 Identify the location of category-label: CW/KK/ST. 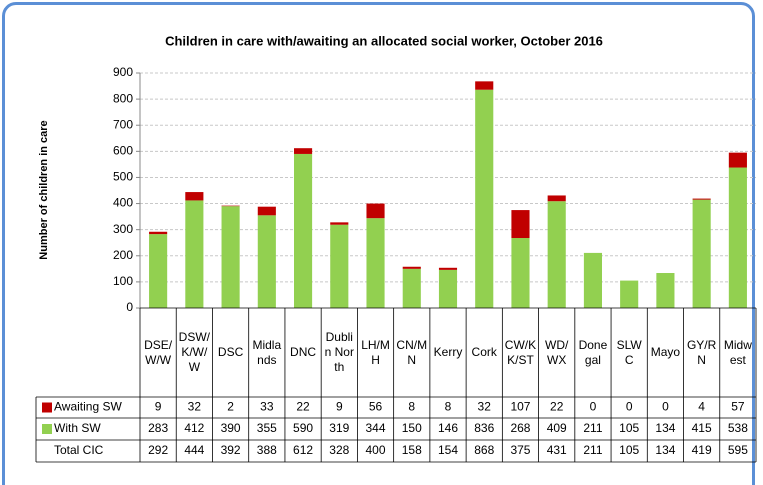
(520, 352).